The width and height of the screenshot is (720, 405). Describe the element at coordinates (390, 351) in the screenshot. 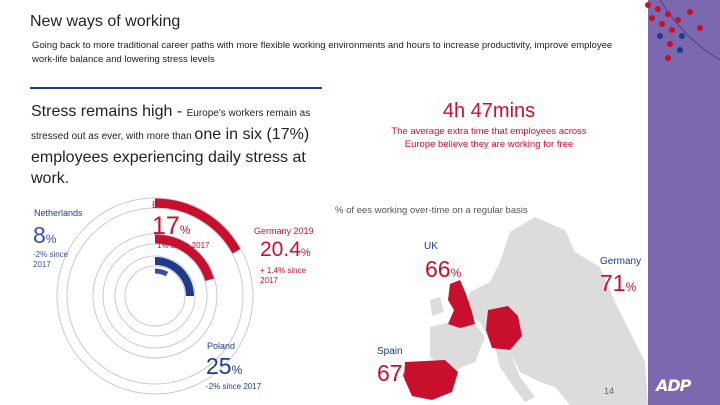

I see `spain-label: Spain` at that location.